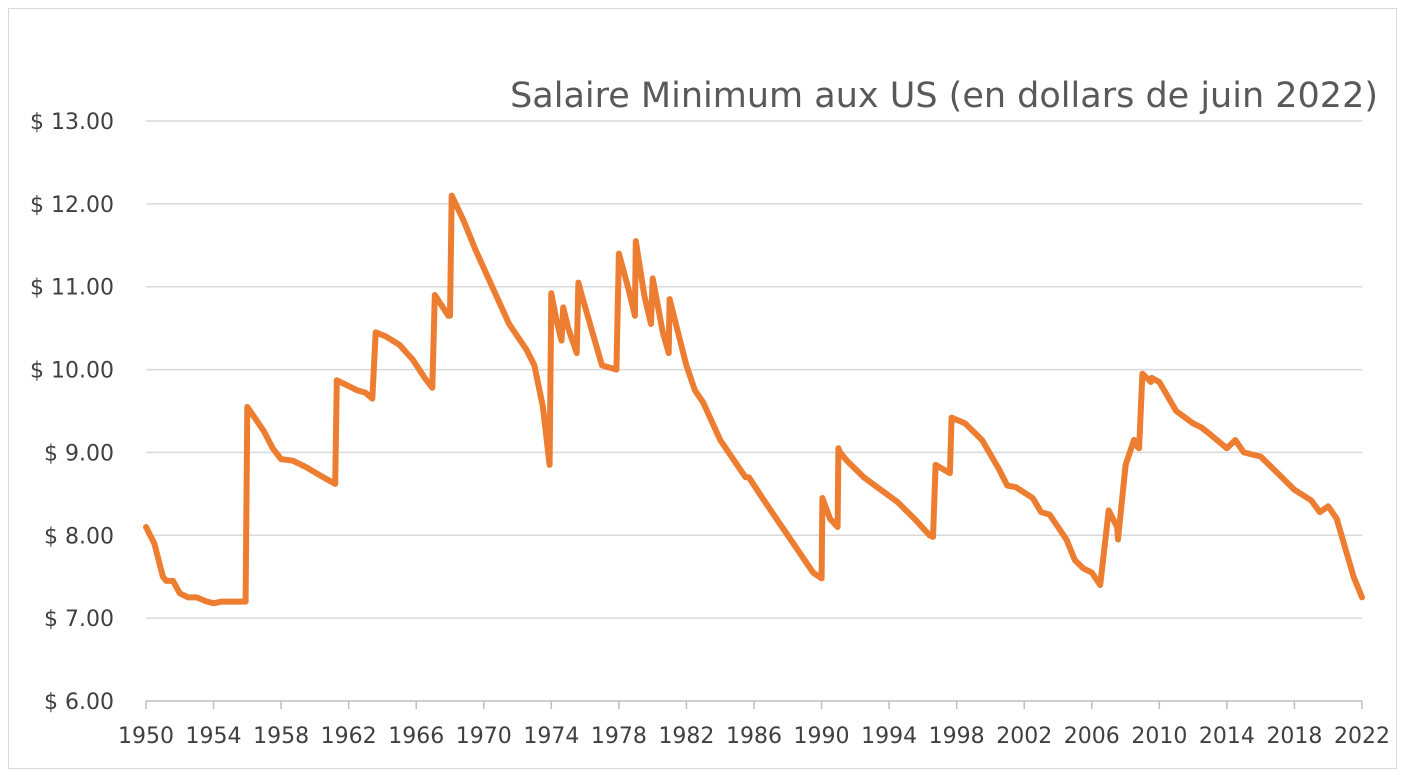  What do you see at coordinates (889, 736) in the screenshot?
I see `x-tick-label: 1994` at bounding box center [889, 736].